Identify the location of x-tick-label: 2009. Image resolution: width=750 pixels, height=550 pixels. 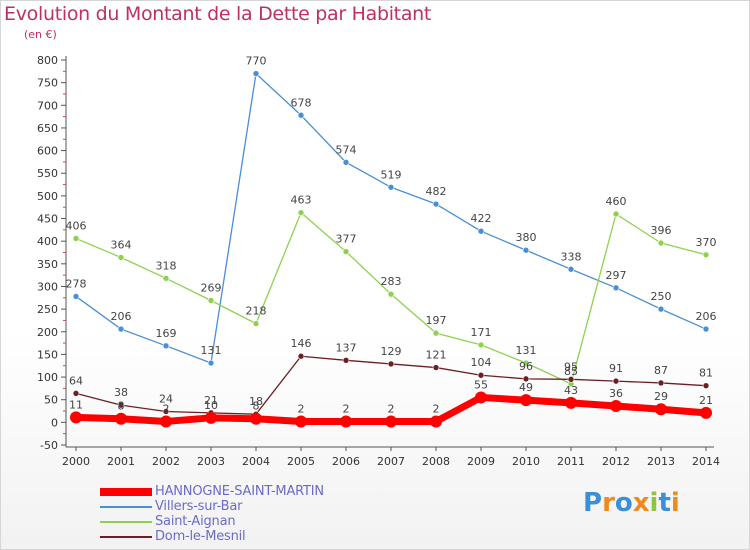
(481, 461).